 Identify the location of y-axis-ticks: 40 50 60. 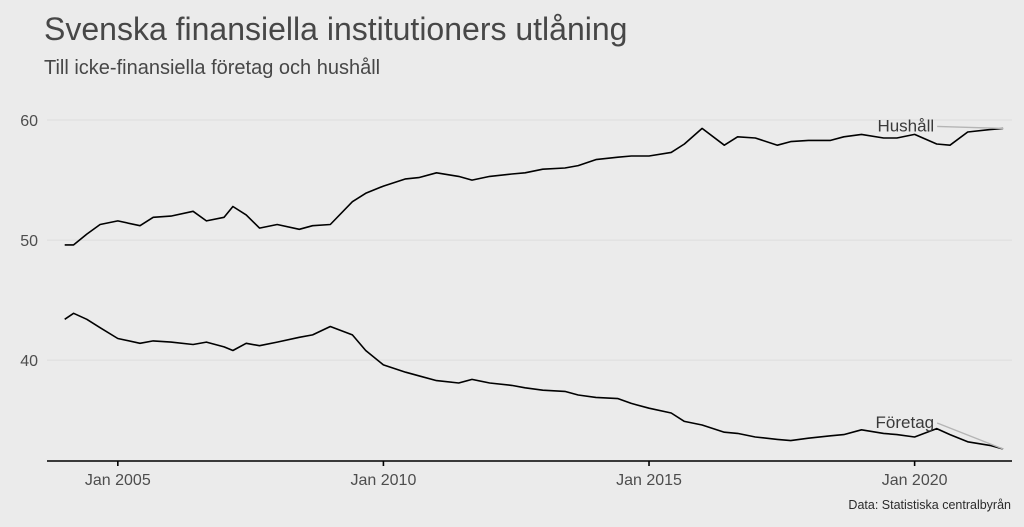
(29, 241).